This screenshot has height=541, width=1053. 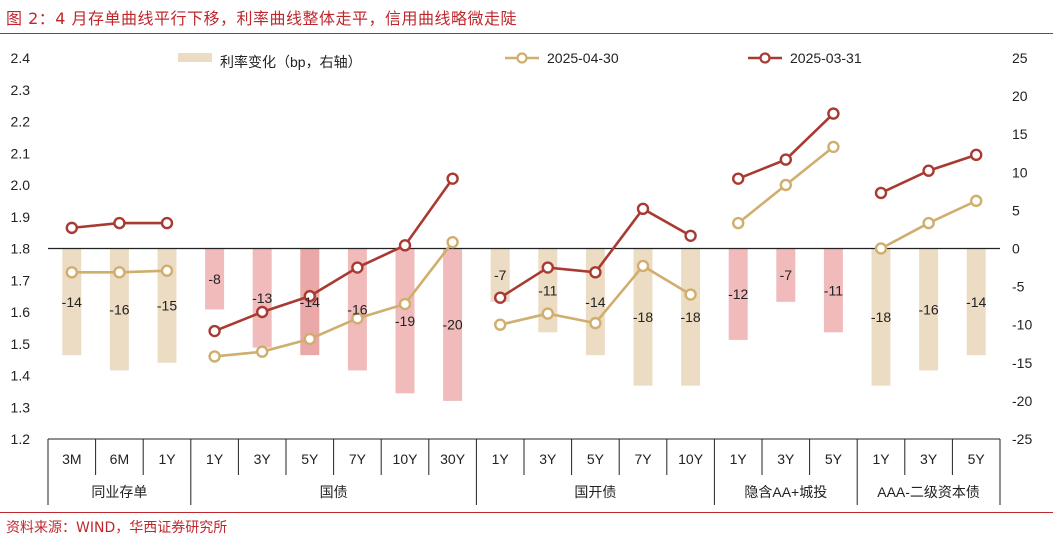 I want to click on left-tick-label: 1.2, so click(x=21, y=439).